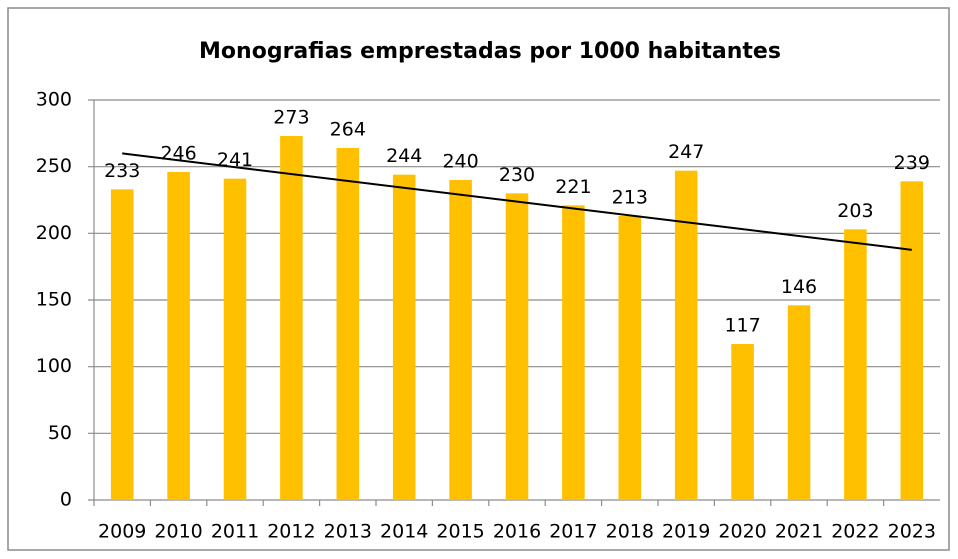 This screenshot has height=559, width=958. I want to click on data-label: 239, so click(912, 163).